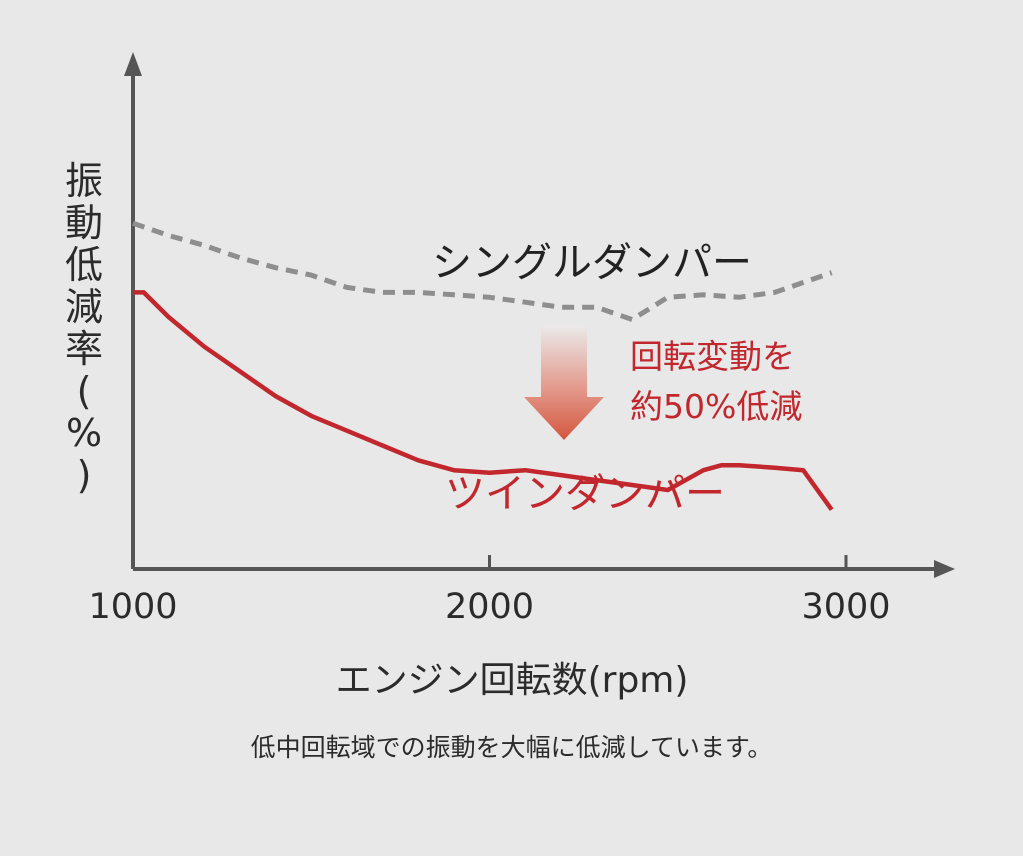 This screenshot has height=856, width=1023. I want to click on x-axis-arrowhead, so click(944, 569).